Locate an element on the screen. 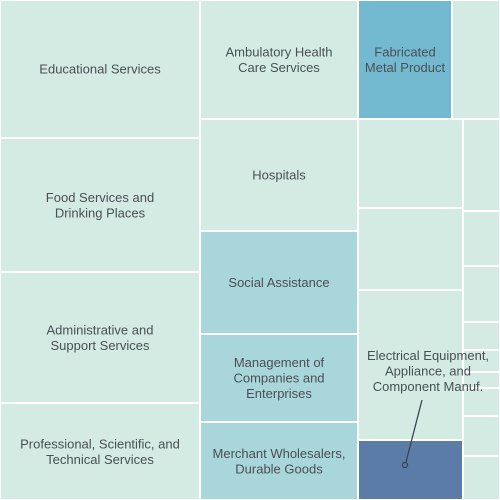 Image resolution: width=500 pixels, height=500 pixels. tile-ambulatory-health-care-services is located at coordinates (279, 60).